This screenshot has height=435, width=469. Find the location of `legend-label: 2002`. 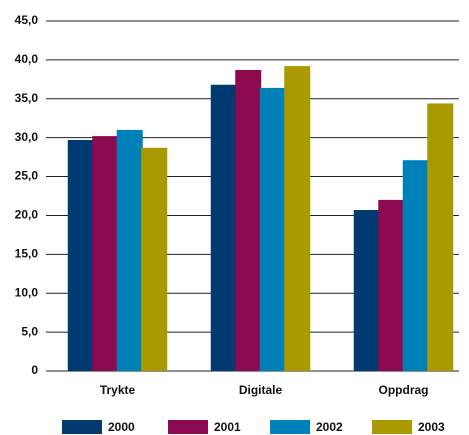

legend-label: 2002 is located at coordinates (329, 427).